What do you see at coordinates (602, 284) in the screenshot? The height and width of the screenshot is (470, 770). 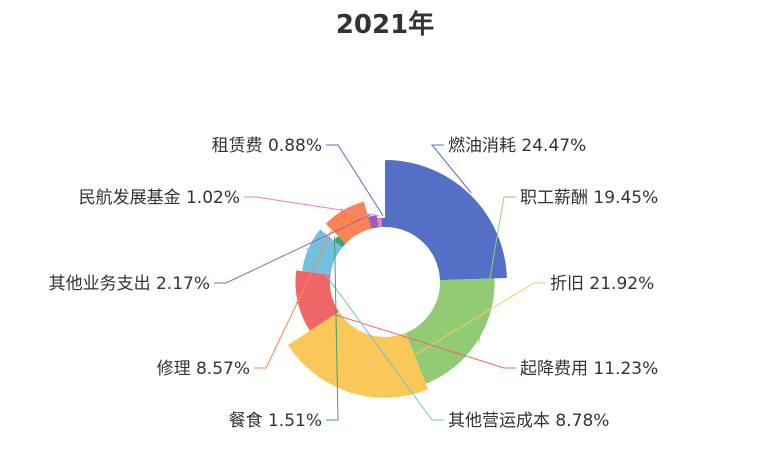 I see `slice-label-3: 折旧 21.92%` at bounding box center [602, 284].